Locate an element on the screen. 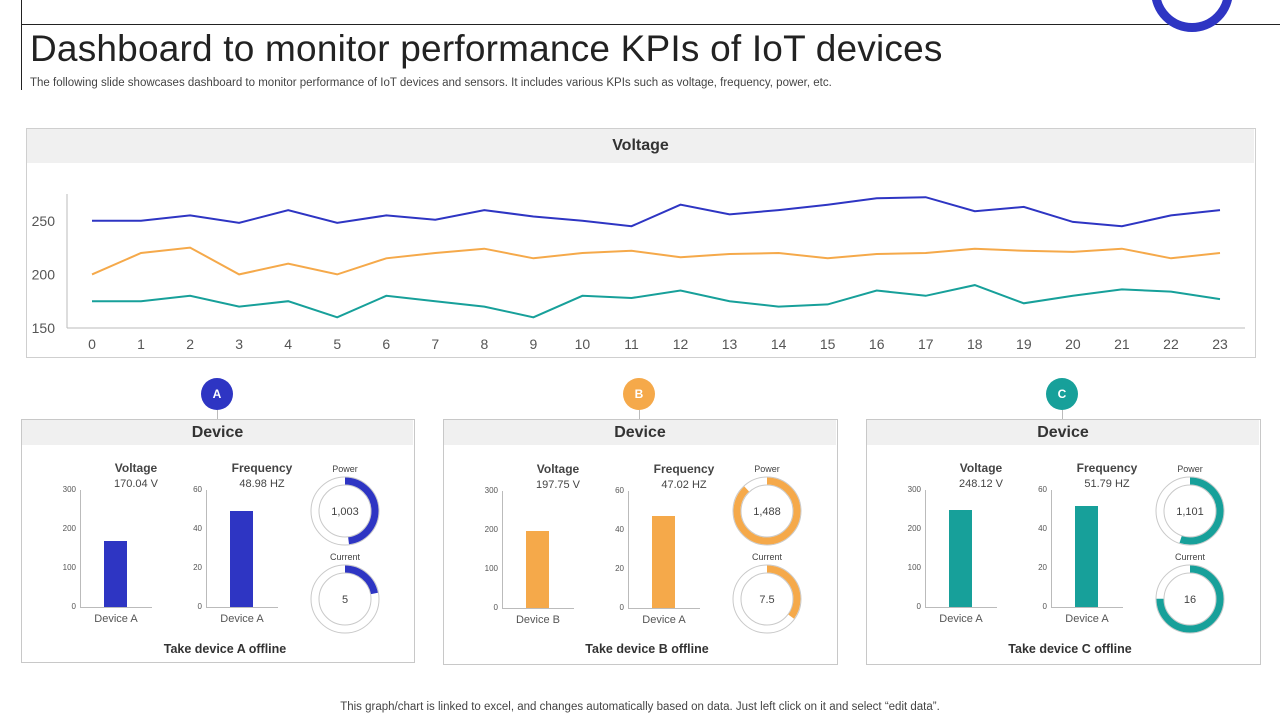 The width and height of the screenshot is (1280, 720). x-tick-label: 20 is located at coordinates (1073, 344).